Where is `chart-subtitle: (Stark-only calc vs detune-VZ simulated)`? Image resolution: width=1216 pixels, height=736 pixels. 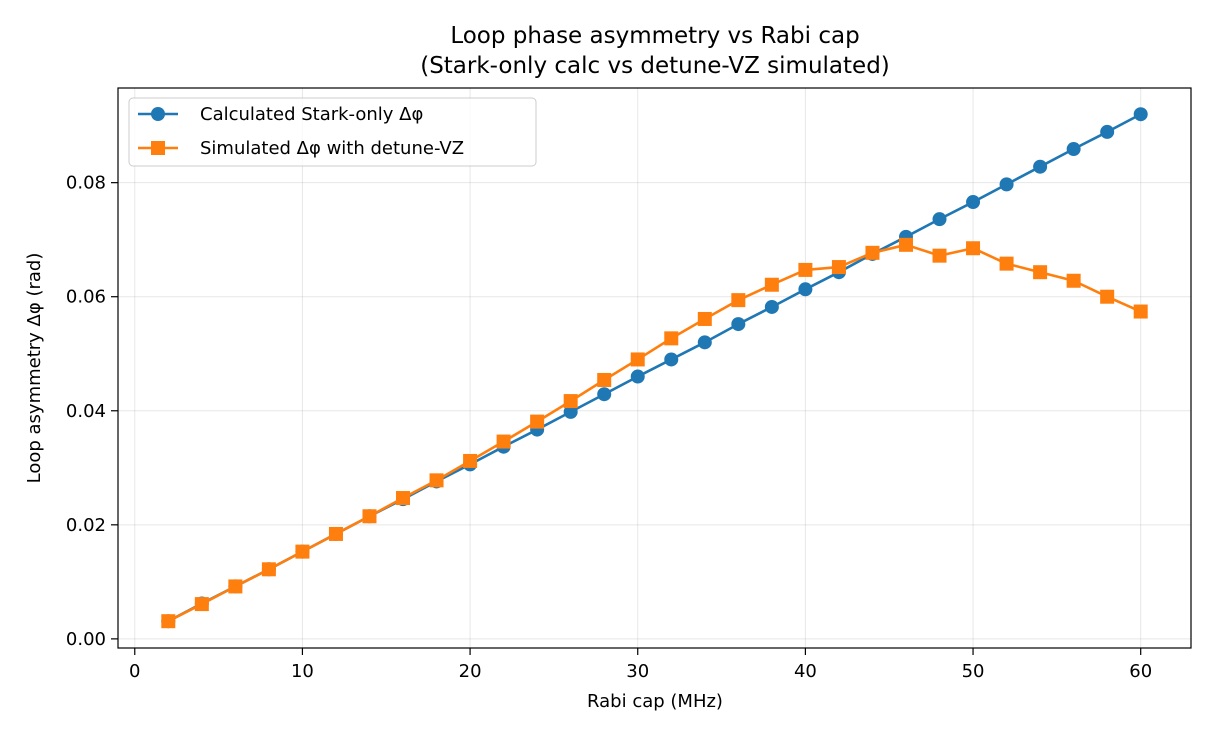 chart-subtitle: (Stark-only calc vs detune-VZ simulated) is located at coordinates (655, 66).